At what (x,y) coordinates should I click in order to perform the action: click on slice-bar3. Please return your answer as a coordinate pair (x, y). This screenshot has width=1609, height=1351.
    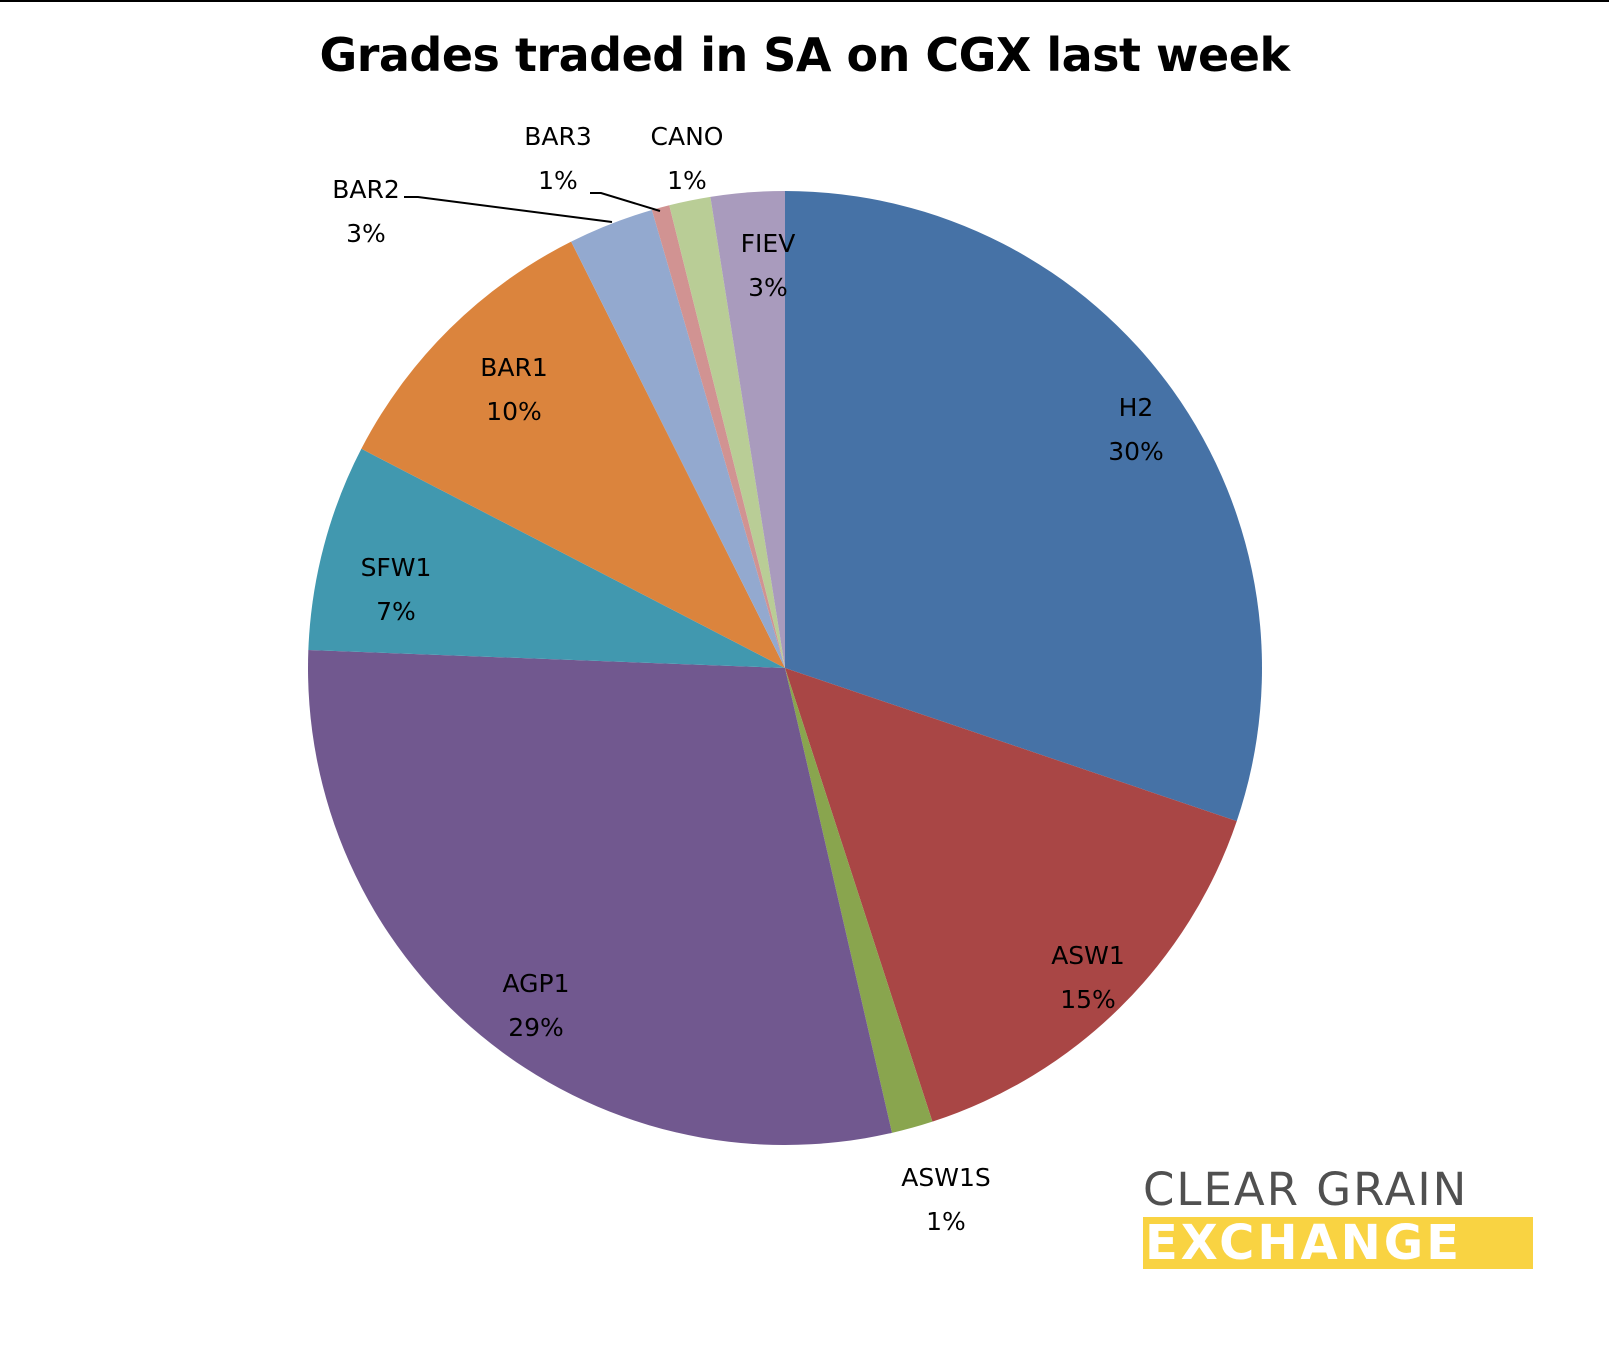
    Looking at the image, I should click on (718, 436).